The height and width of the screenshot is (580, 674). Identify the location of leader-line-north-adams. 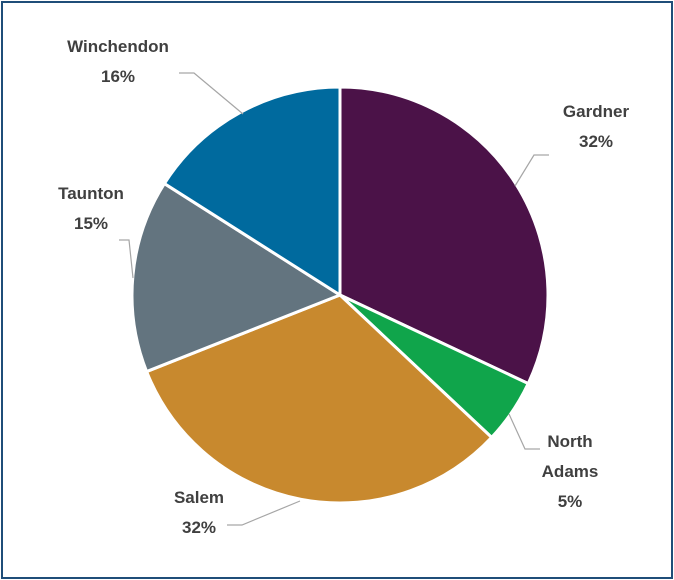
(524, 431).